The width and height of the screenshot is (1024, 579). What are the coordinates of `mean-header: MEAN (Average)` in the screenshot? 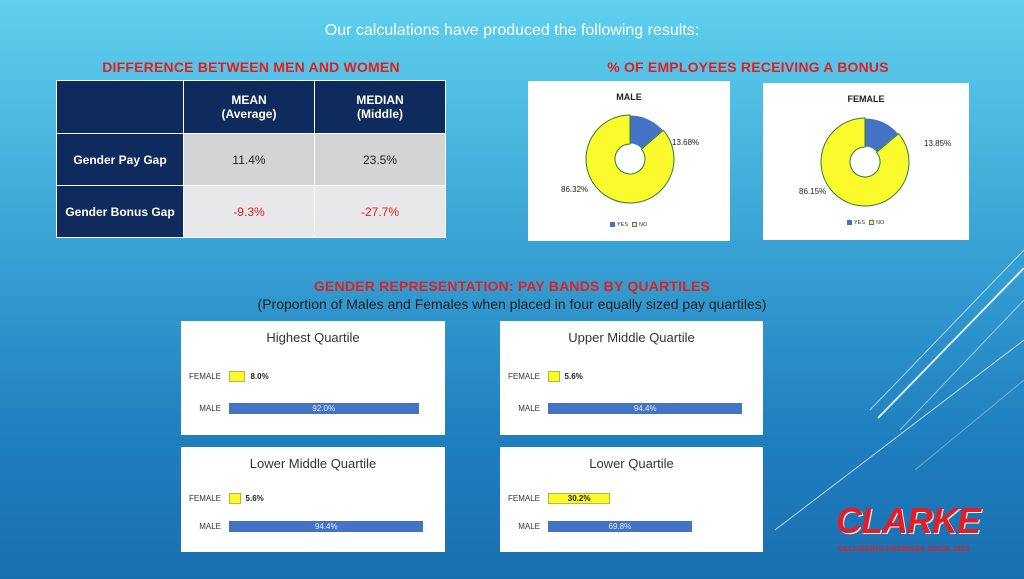 It's located at (249, 107).